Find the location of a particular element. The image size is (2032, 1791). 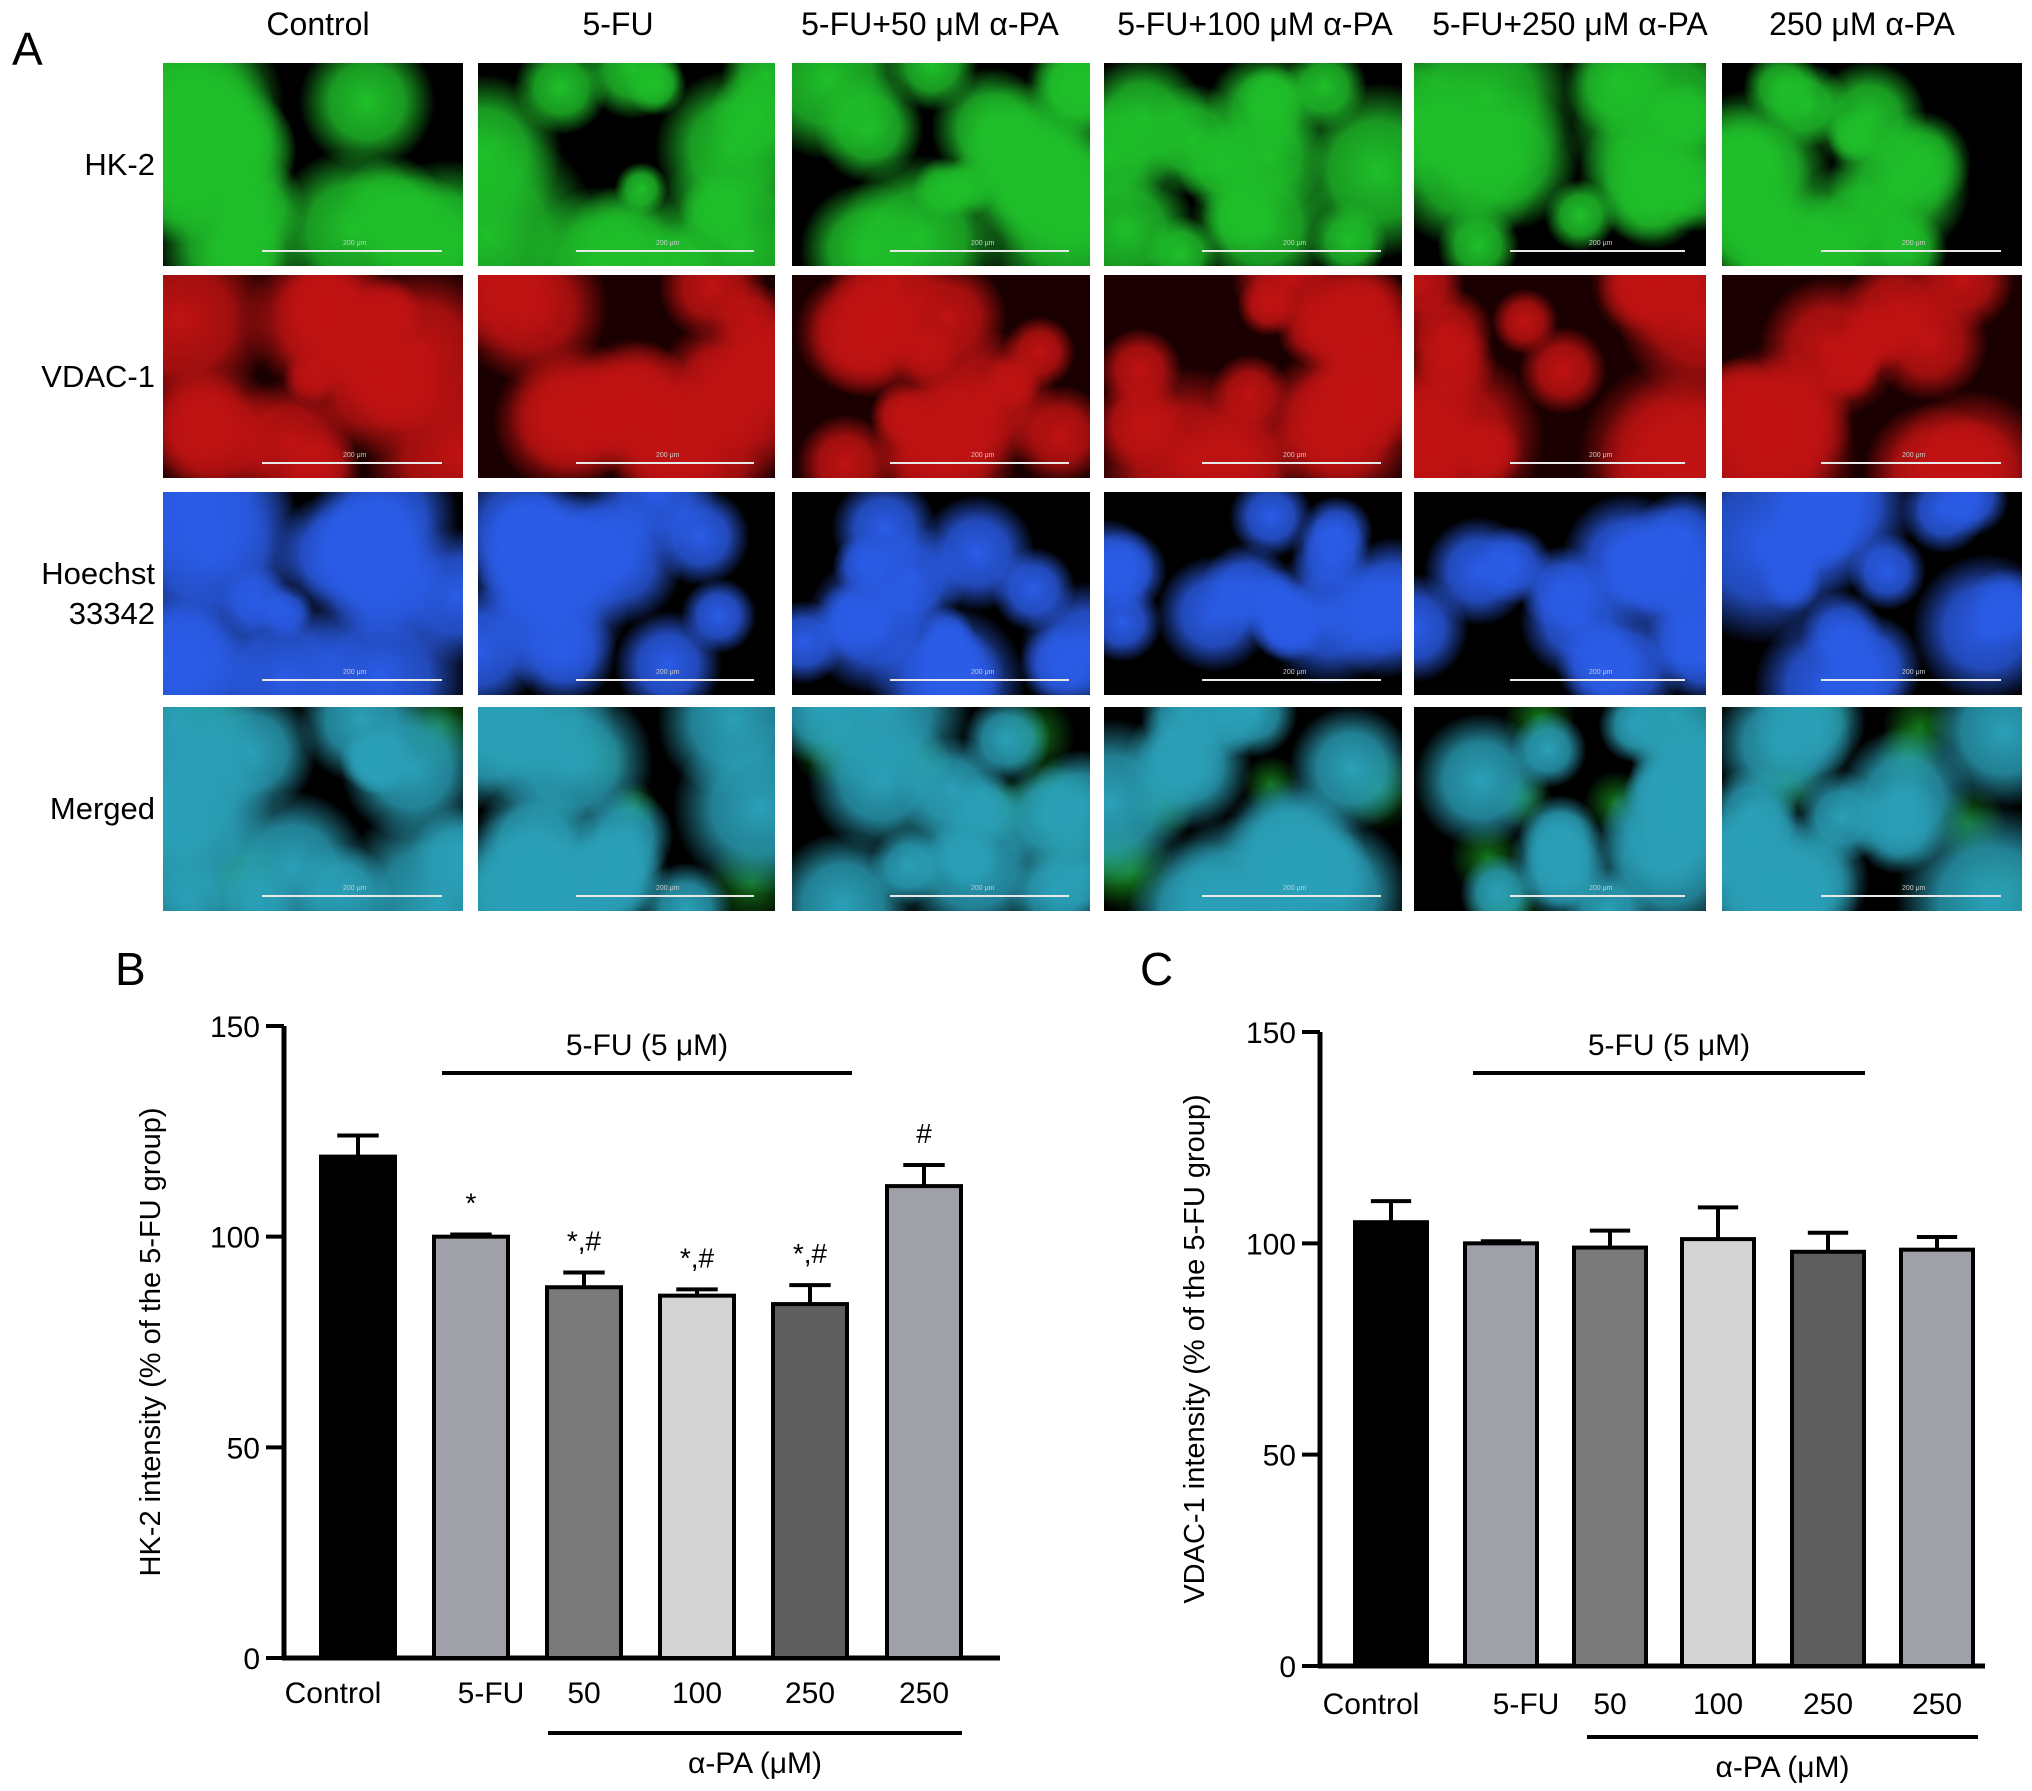

y-axis-label: HK-2 intensity (% of the 5-FU group) is located at coordinates (151, 1341).